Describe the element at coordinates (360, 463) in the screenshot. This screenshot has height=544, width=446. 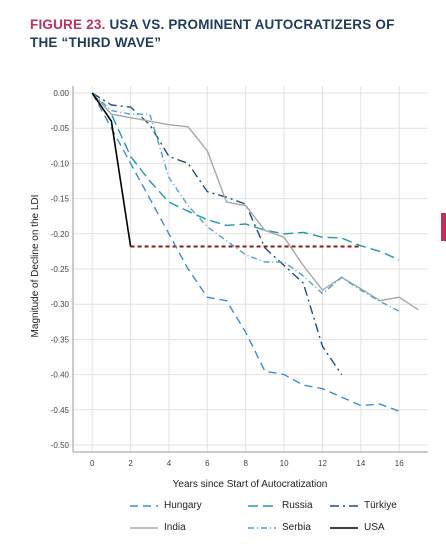
I see `x-tick-label: 14` at that location.